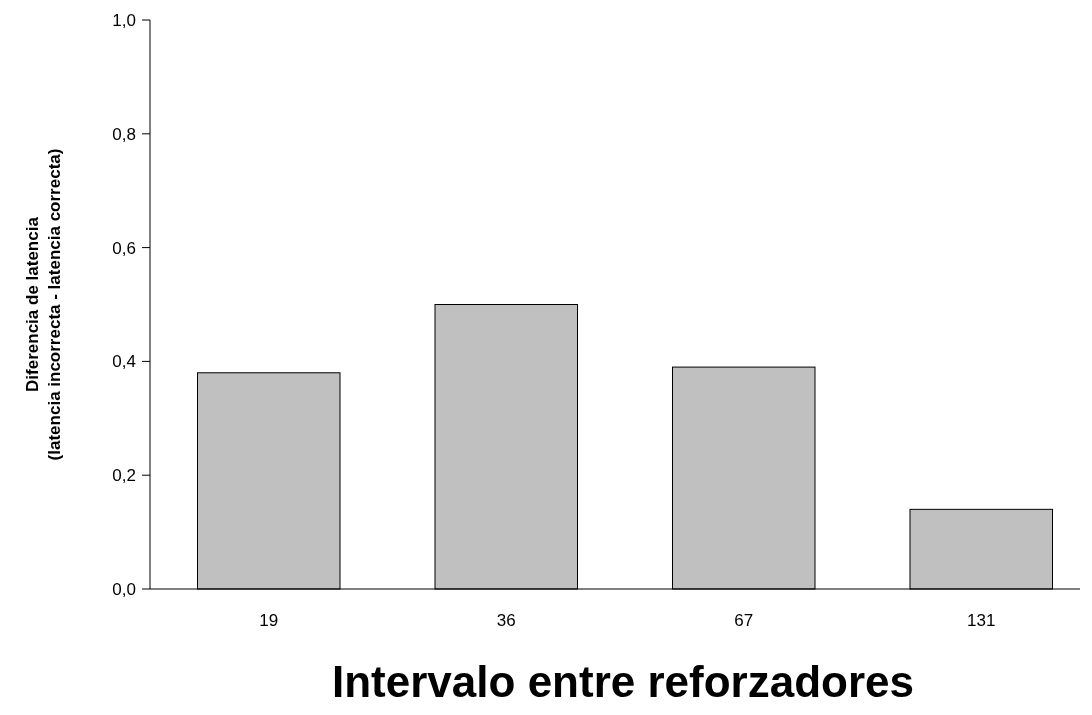  What do you see at coordinates (744, 620) in the screenshot?
I see `x-tick-label: 67` at bounding box center [744, 620].